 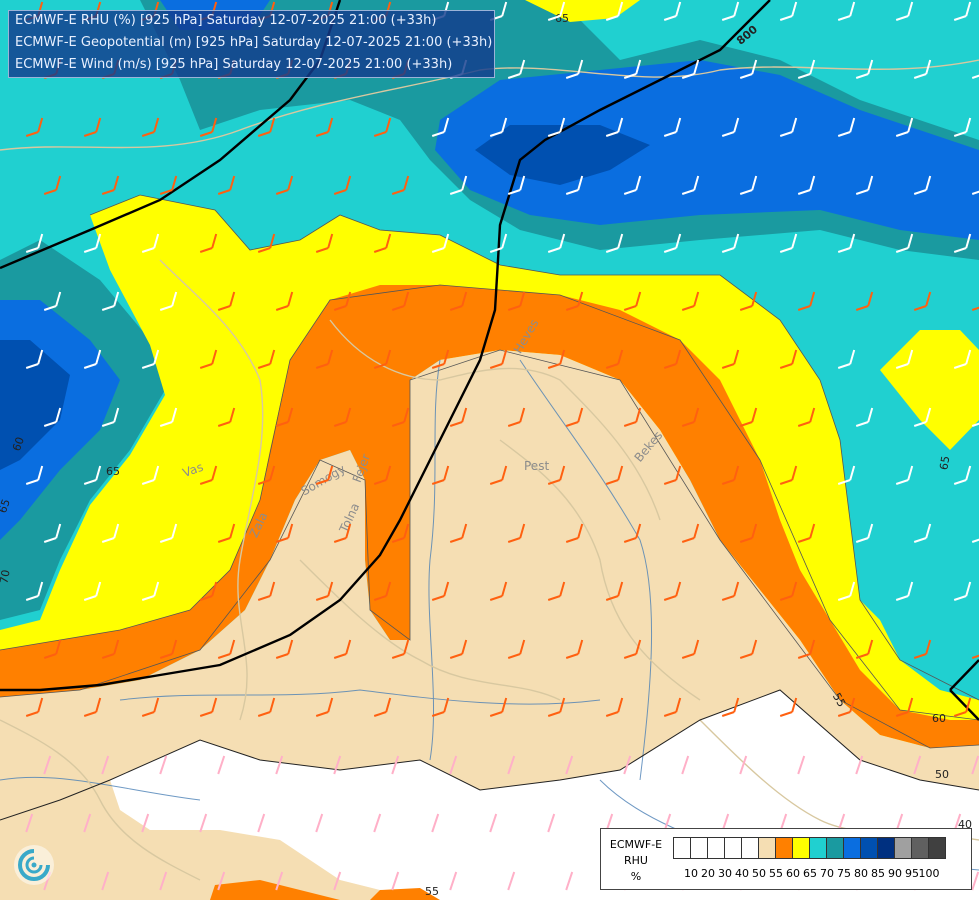 What do you see at coordinates (193, 470) in the screenshot?
I see `place-label-vas: Vas` at bounding box center [193, 470].